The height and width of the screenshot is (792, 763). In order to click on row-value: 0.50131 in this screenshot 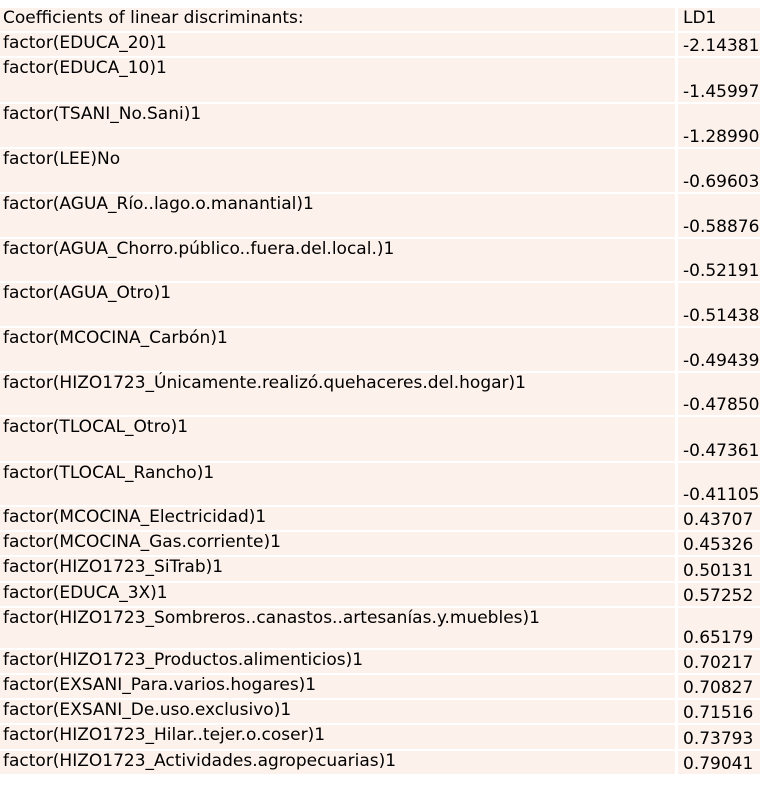, I will do `click(717, 569)`.